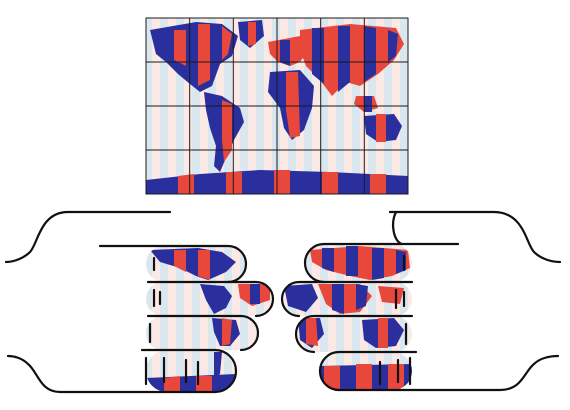  What do you see at coordinates (347, 299) in the screenshot?
I see `right-finger-2-map` at bounding box center [347, 299].